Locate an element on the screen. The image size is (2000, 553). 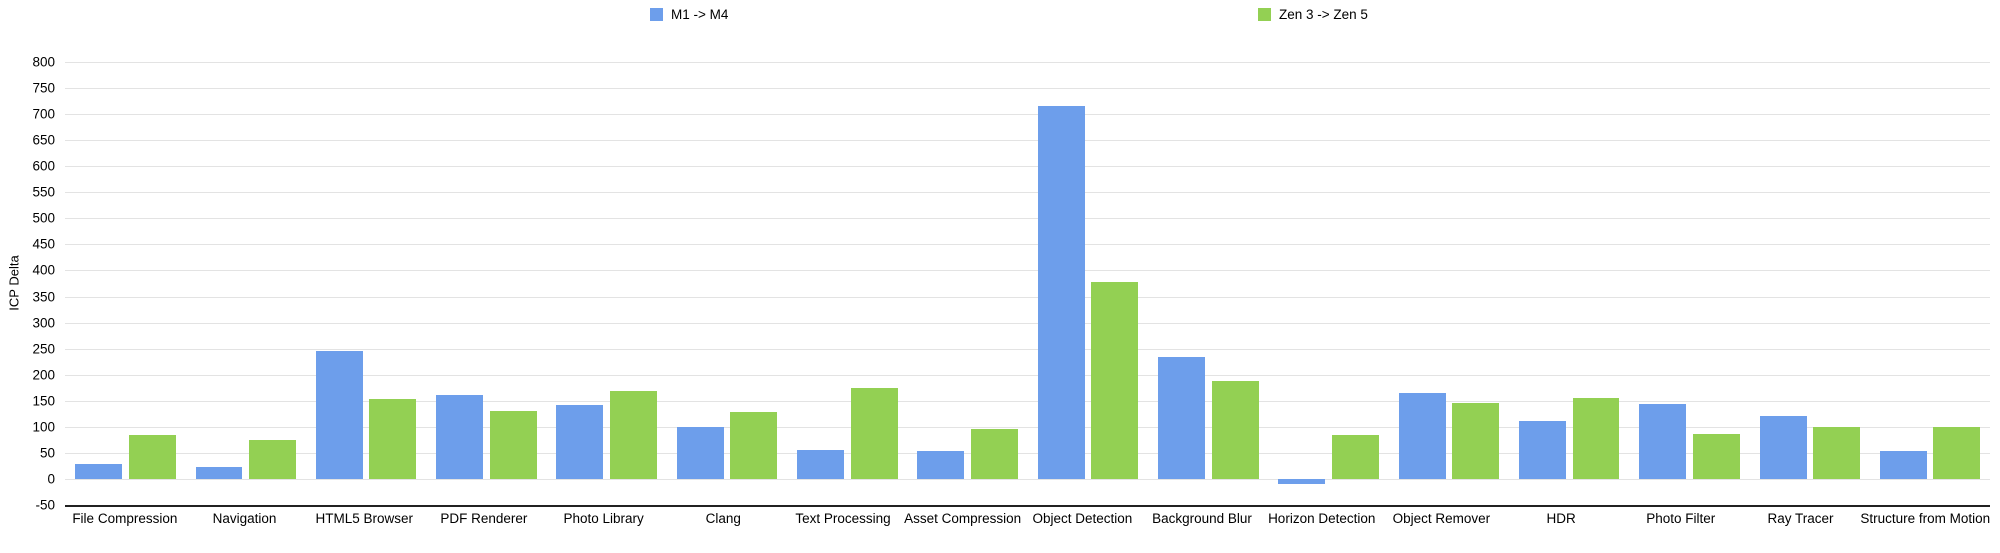
x-axis-label: Object Detection is located at coordinates (1082, 518).